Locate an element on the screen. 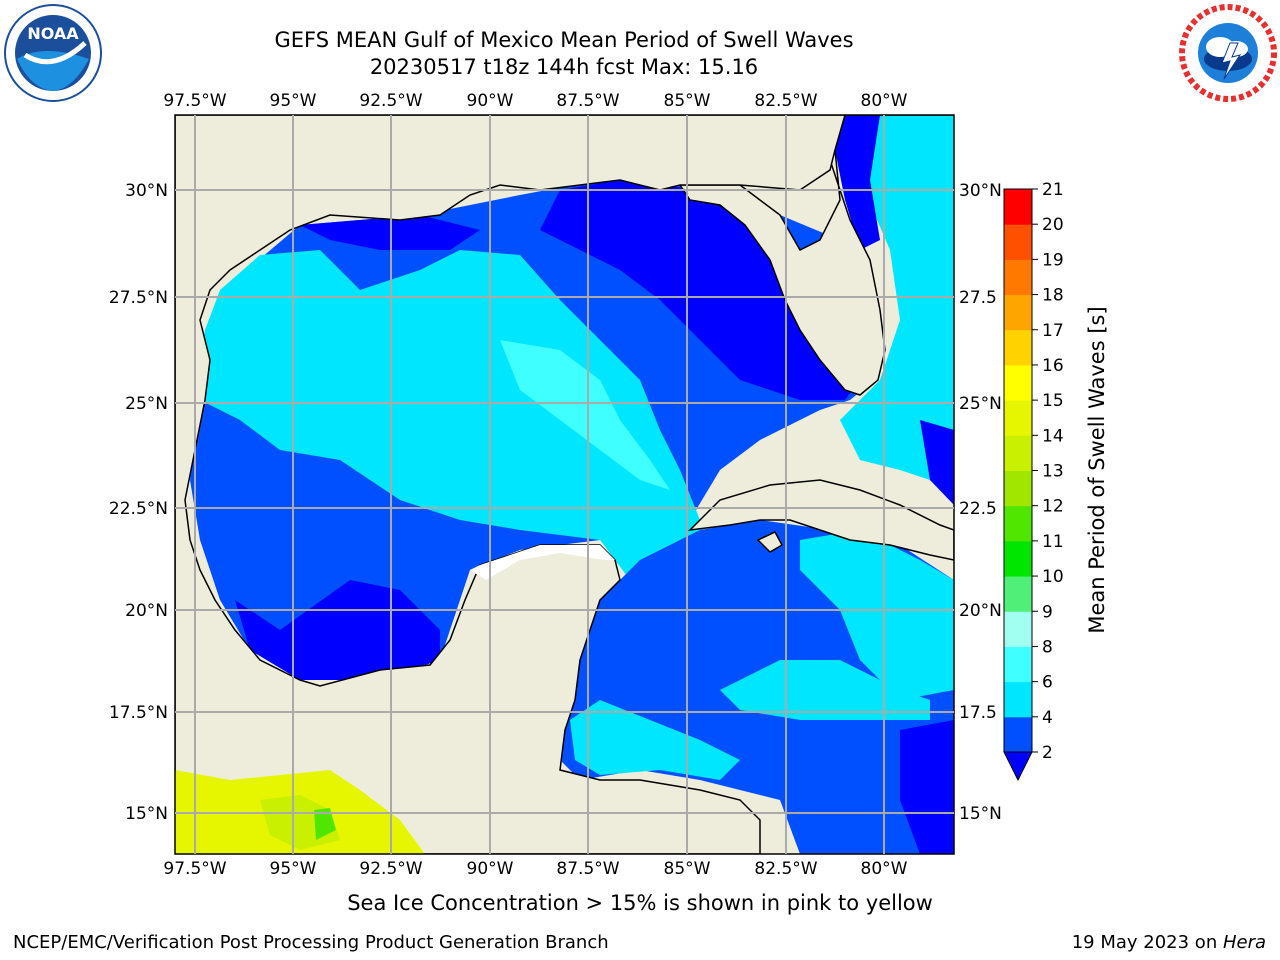  lon-label-bottom: 85°W is located at coordinates (687, 869).